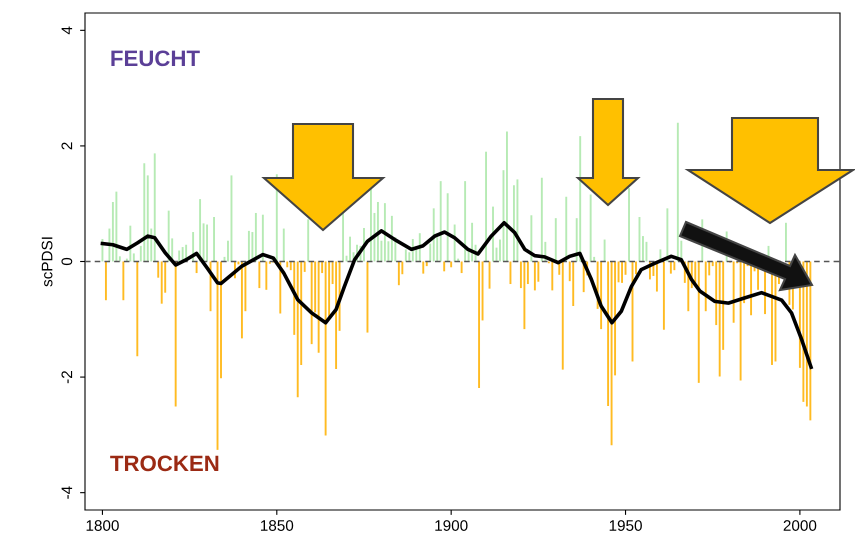  I want to click on x-tick-label: 1900, so click(451, 525).